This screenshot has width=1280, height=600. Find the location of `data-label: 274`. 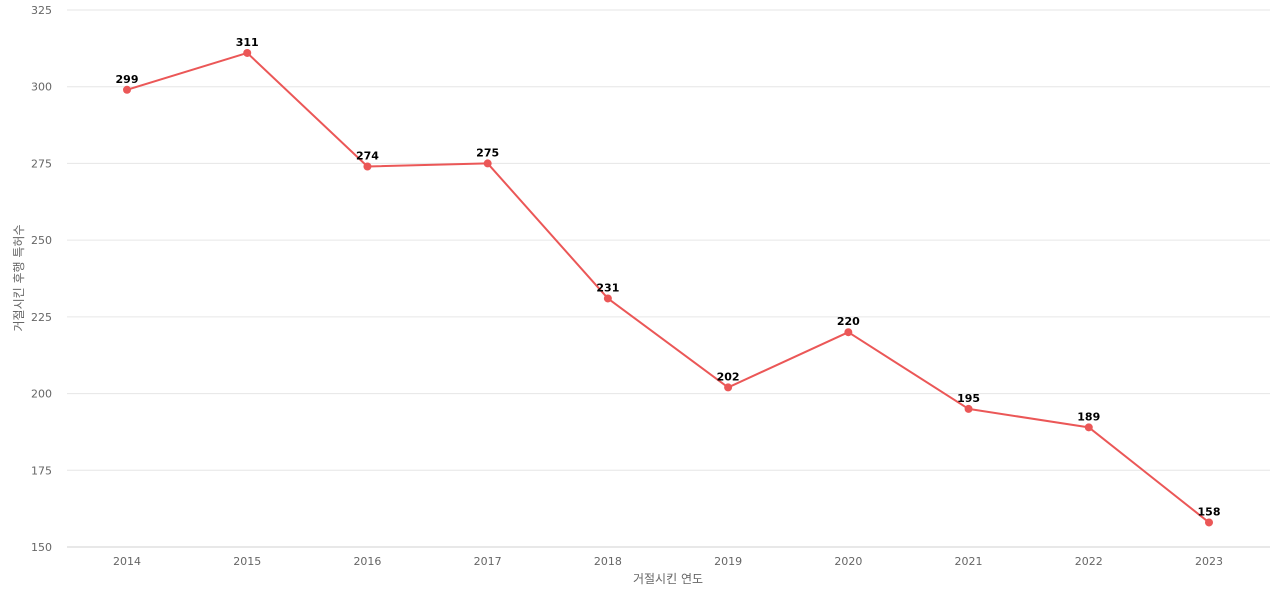

data-label: 274 is located at coordinates (367, 155).